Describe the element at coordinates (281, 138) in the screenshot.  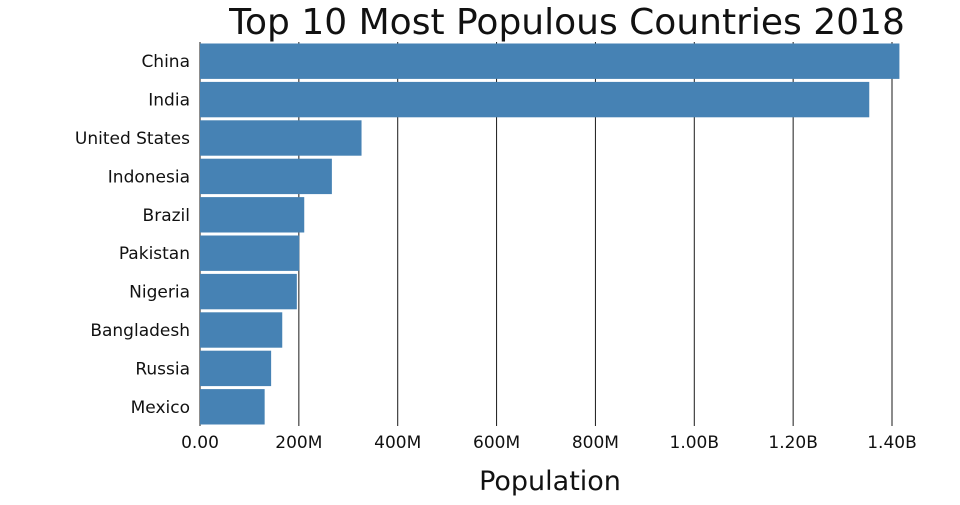
I see `bar-united-states` at that location.